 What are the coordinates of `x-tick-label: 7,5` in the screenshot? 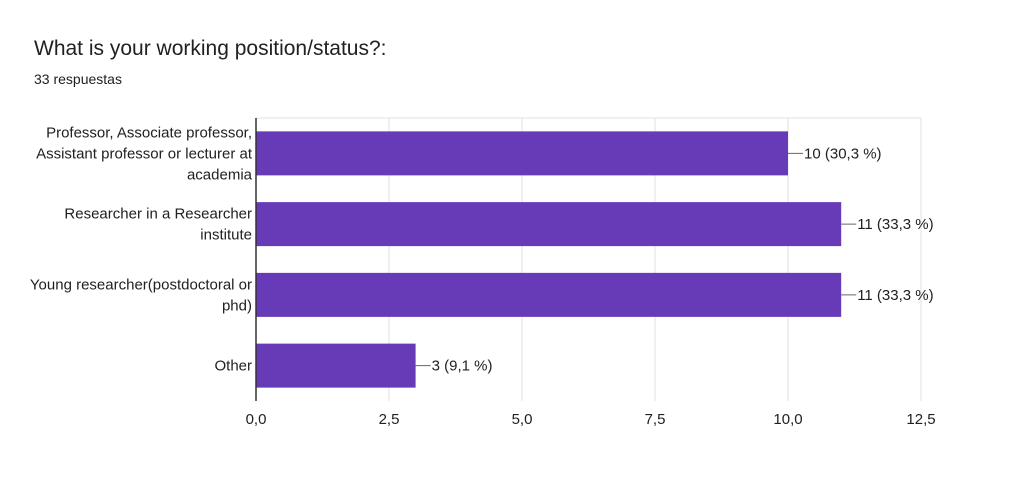 It's located at (655, 419).